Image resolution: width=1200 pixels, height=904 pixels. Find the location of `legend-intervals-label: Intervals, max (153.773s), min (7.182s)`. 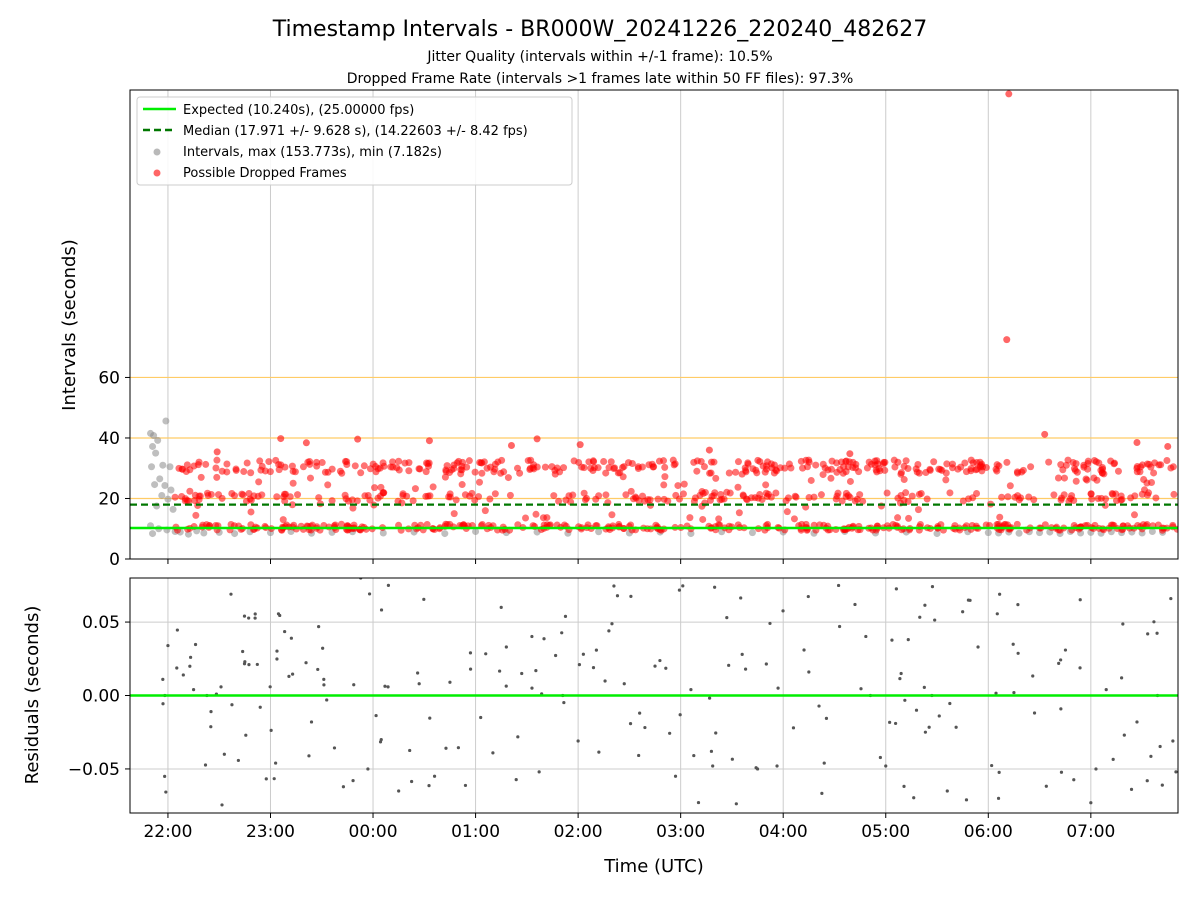

legend-intervals-label: Intervals, max (153.773s), min (7.182s) is located at coordinates (312, 152).